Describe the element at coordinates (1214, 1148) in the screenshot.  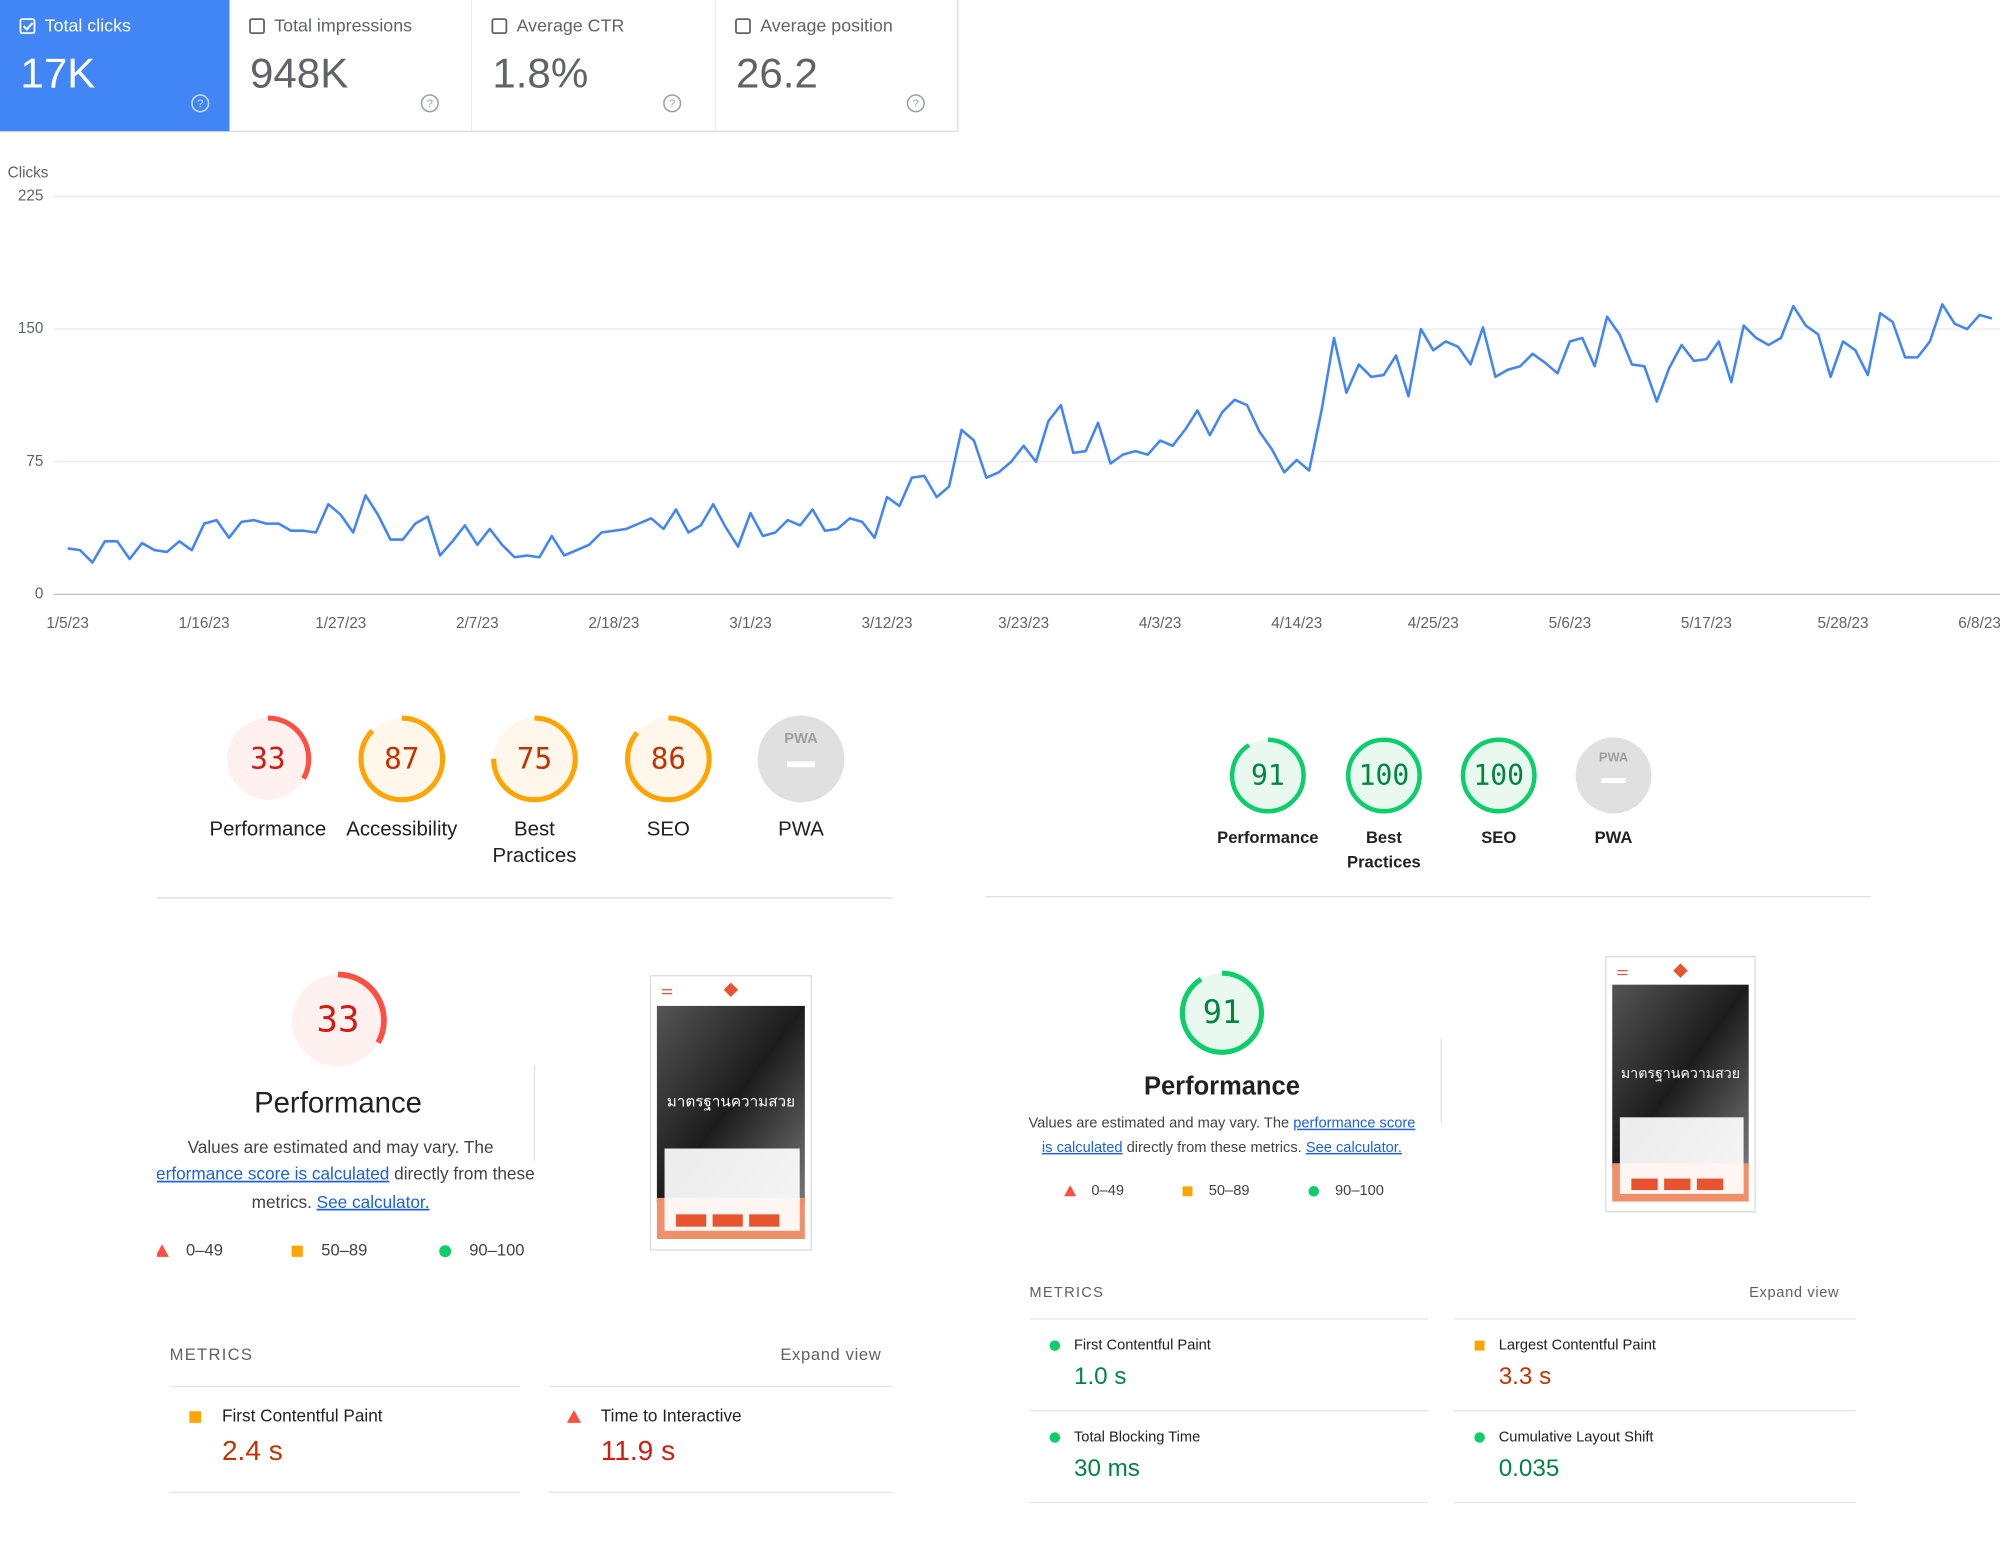
I see `description-text: directly from these metrics.` at that location.